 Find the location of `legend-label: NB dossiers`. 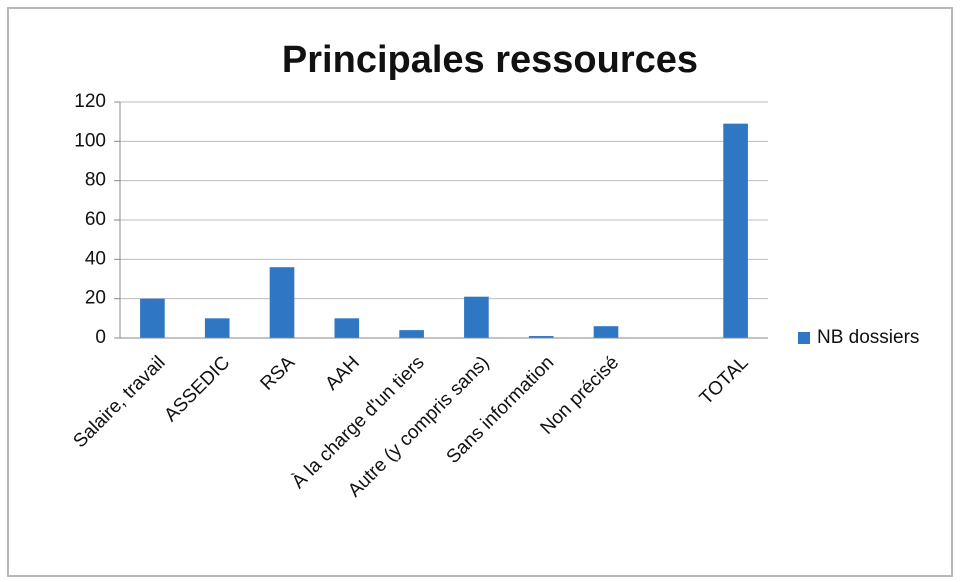

legend-label: NB dossiers is located at coordinates (868, 337).